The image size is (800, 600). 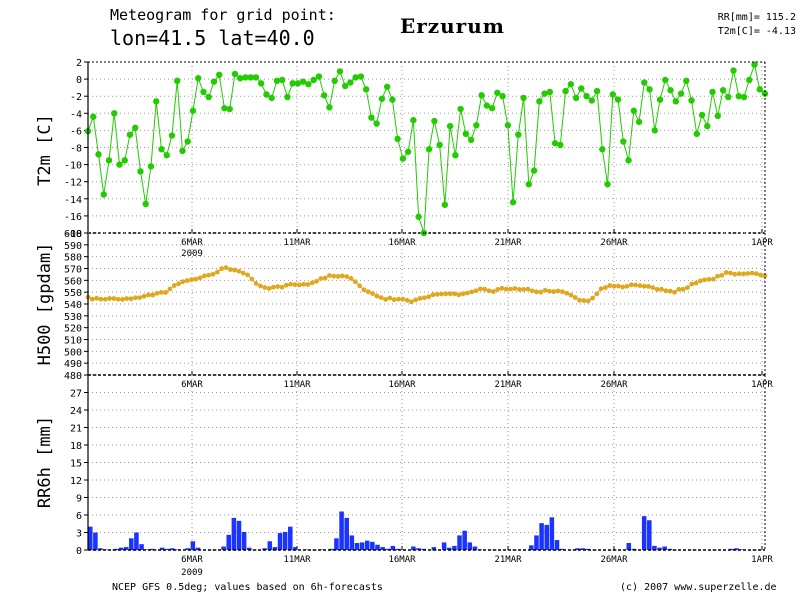 I want to click on stat-t2m-mean: T2m[C]= -4.13, so click(x=756, y=31).